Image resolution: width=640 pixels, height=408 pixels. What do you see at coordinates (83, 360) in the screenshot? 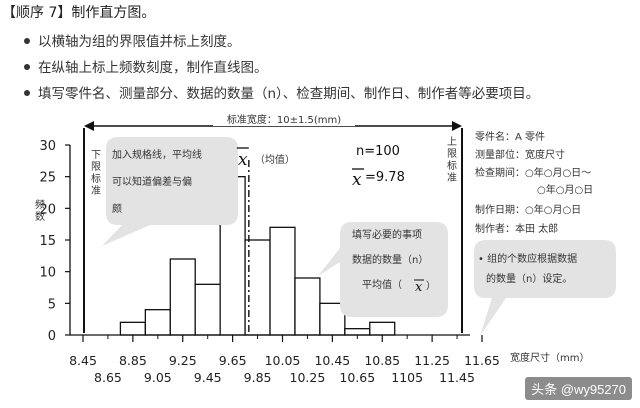
I see `x-tick-label: 8.45` at bounding box center [83, 360].